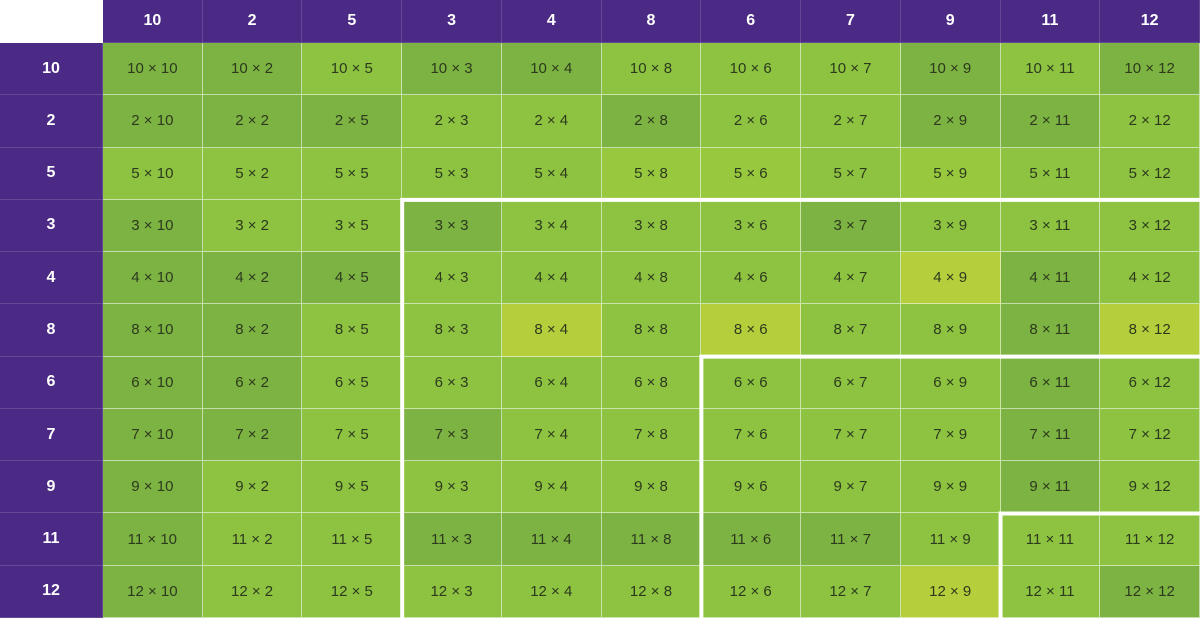 This screenshot has height=624, width=1200. Describe the element at coordinates (352, 382) in the screenshot. I see `table-cell: 6 × 5` at that location.